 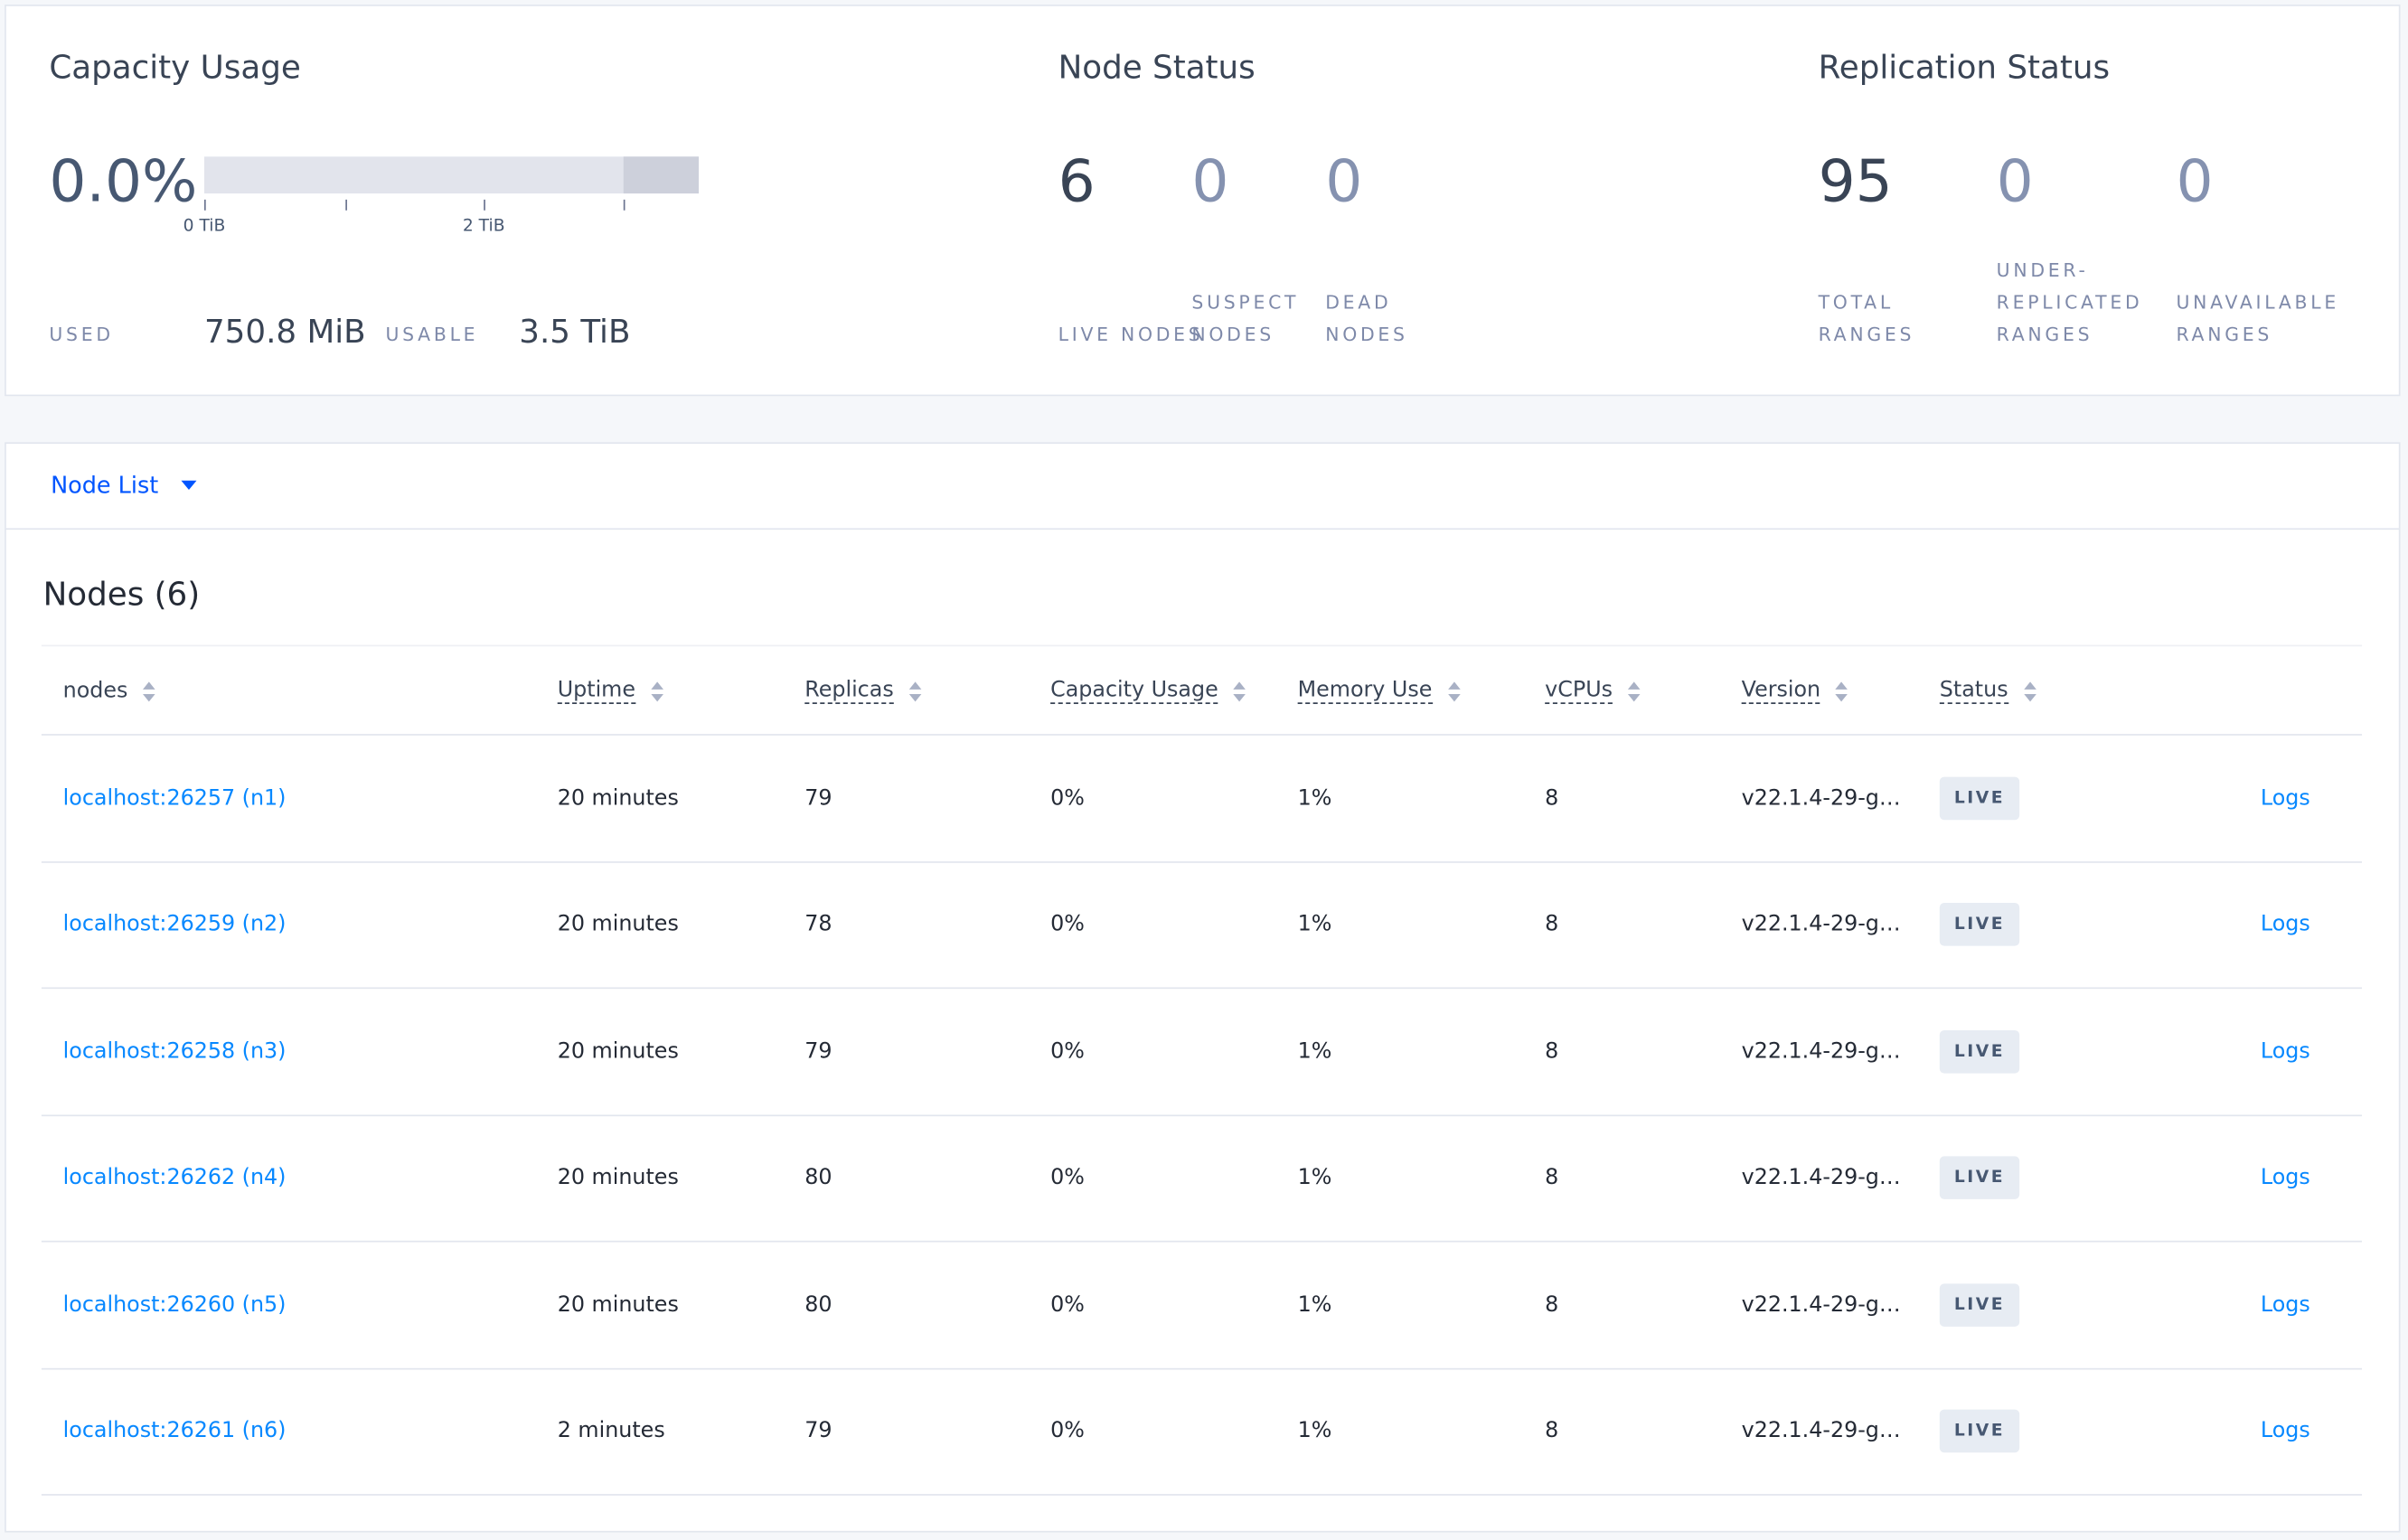 I want to click on column-header: Status, so click(x=1973, y=691).